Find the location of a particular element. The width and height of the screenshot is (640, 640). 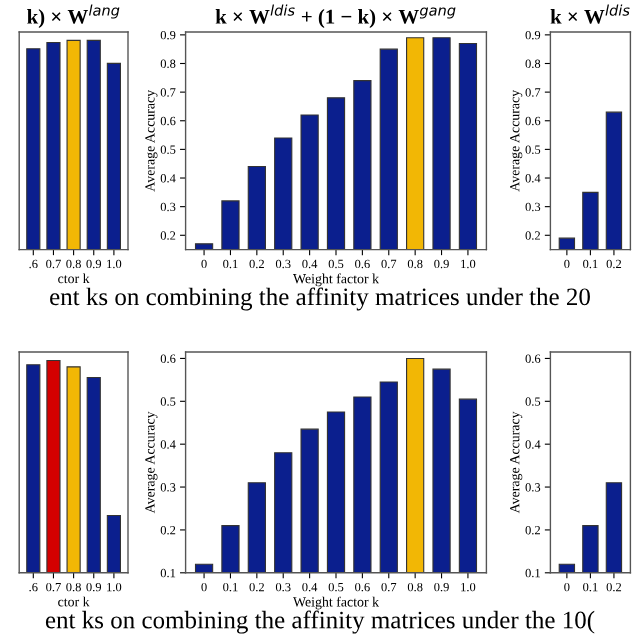

text: ent ks on combining the affinity matrices under the 10( is located at coordinates (320, 622).